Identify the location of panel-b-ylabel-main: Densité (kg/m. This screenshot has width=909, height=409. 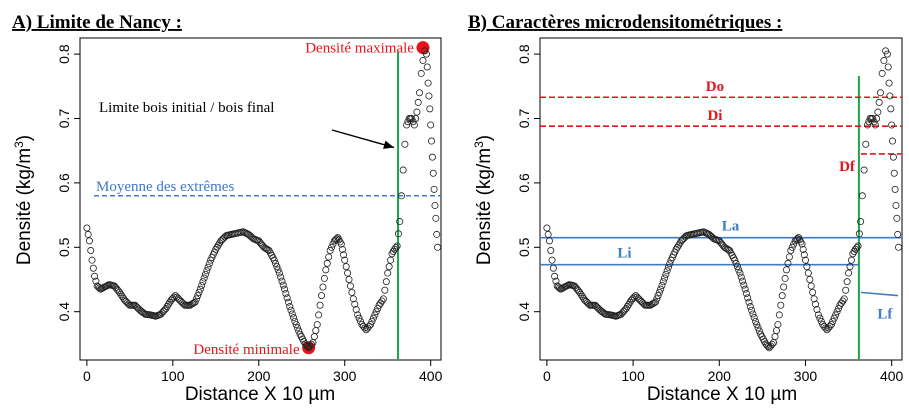
(484, 206).